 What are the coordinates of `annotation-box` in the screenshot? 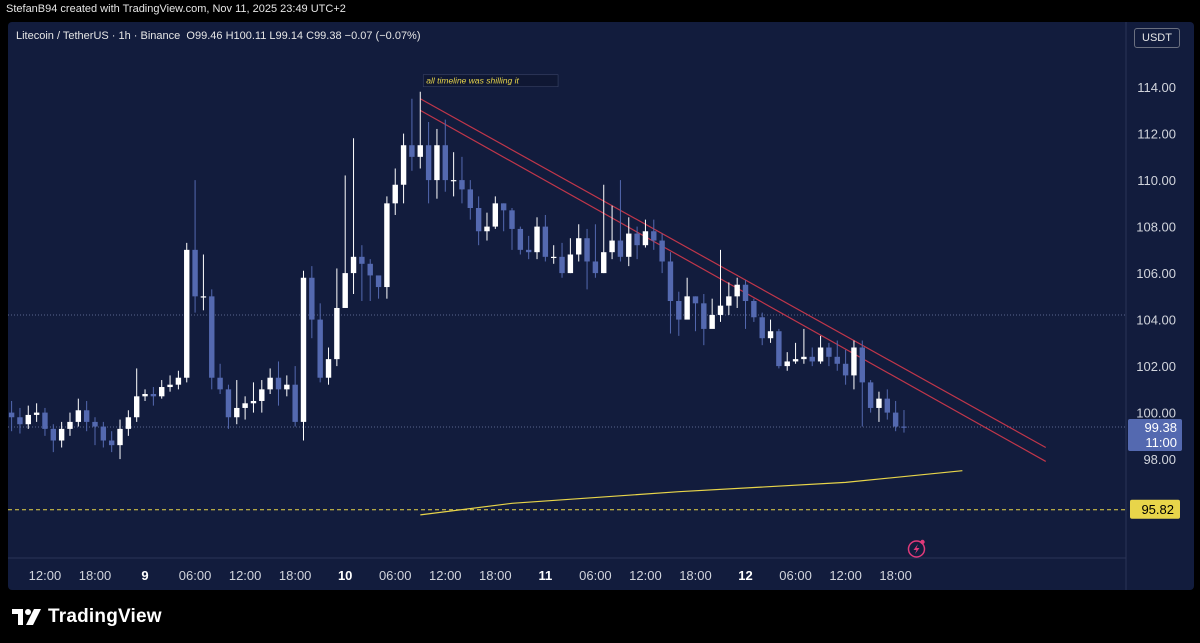 It's located at (490, 81).